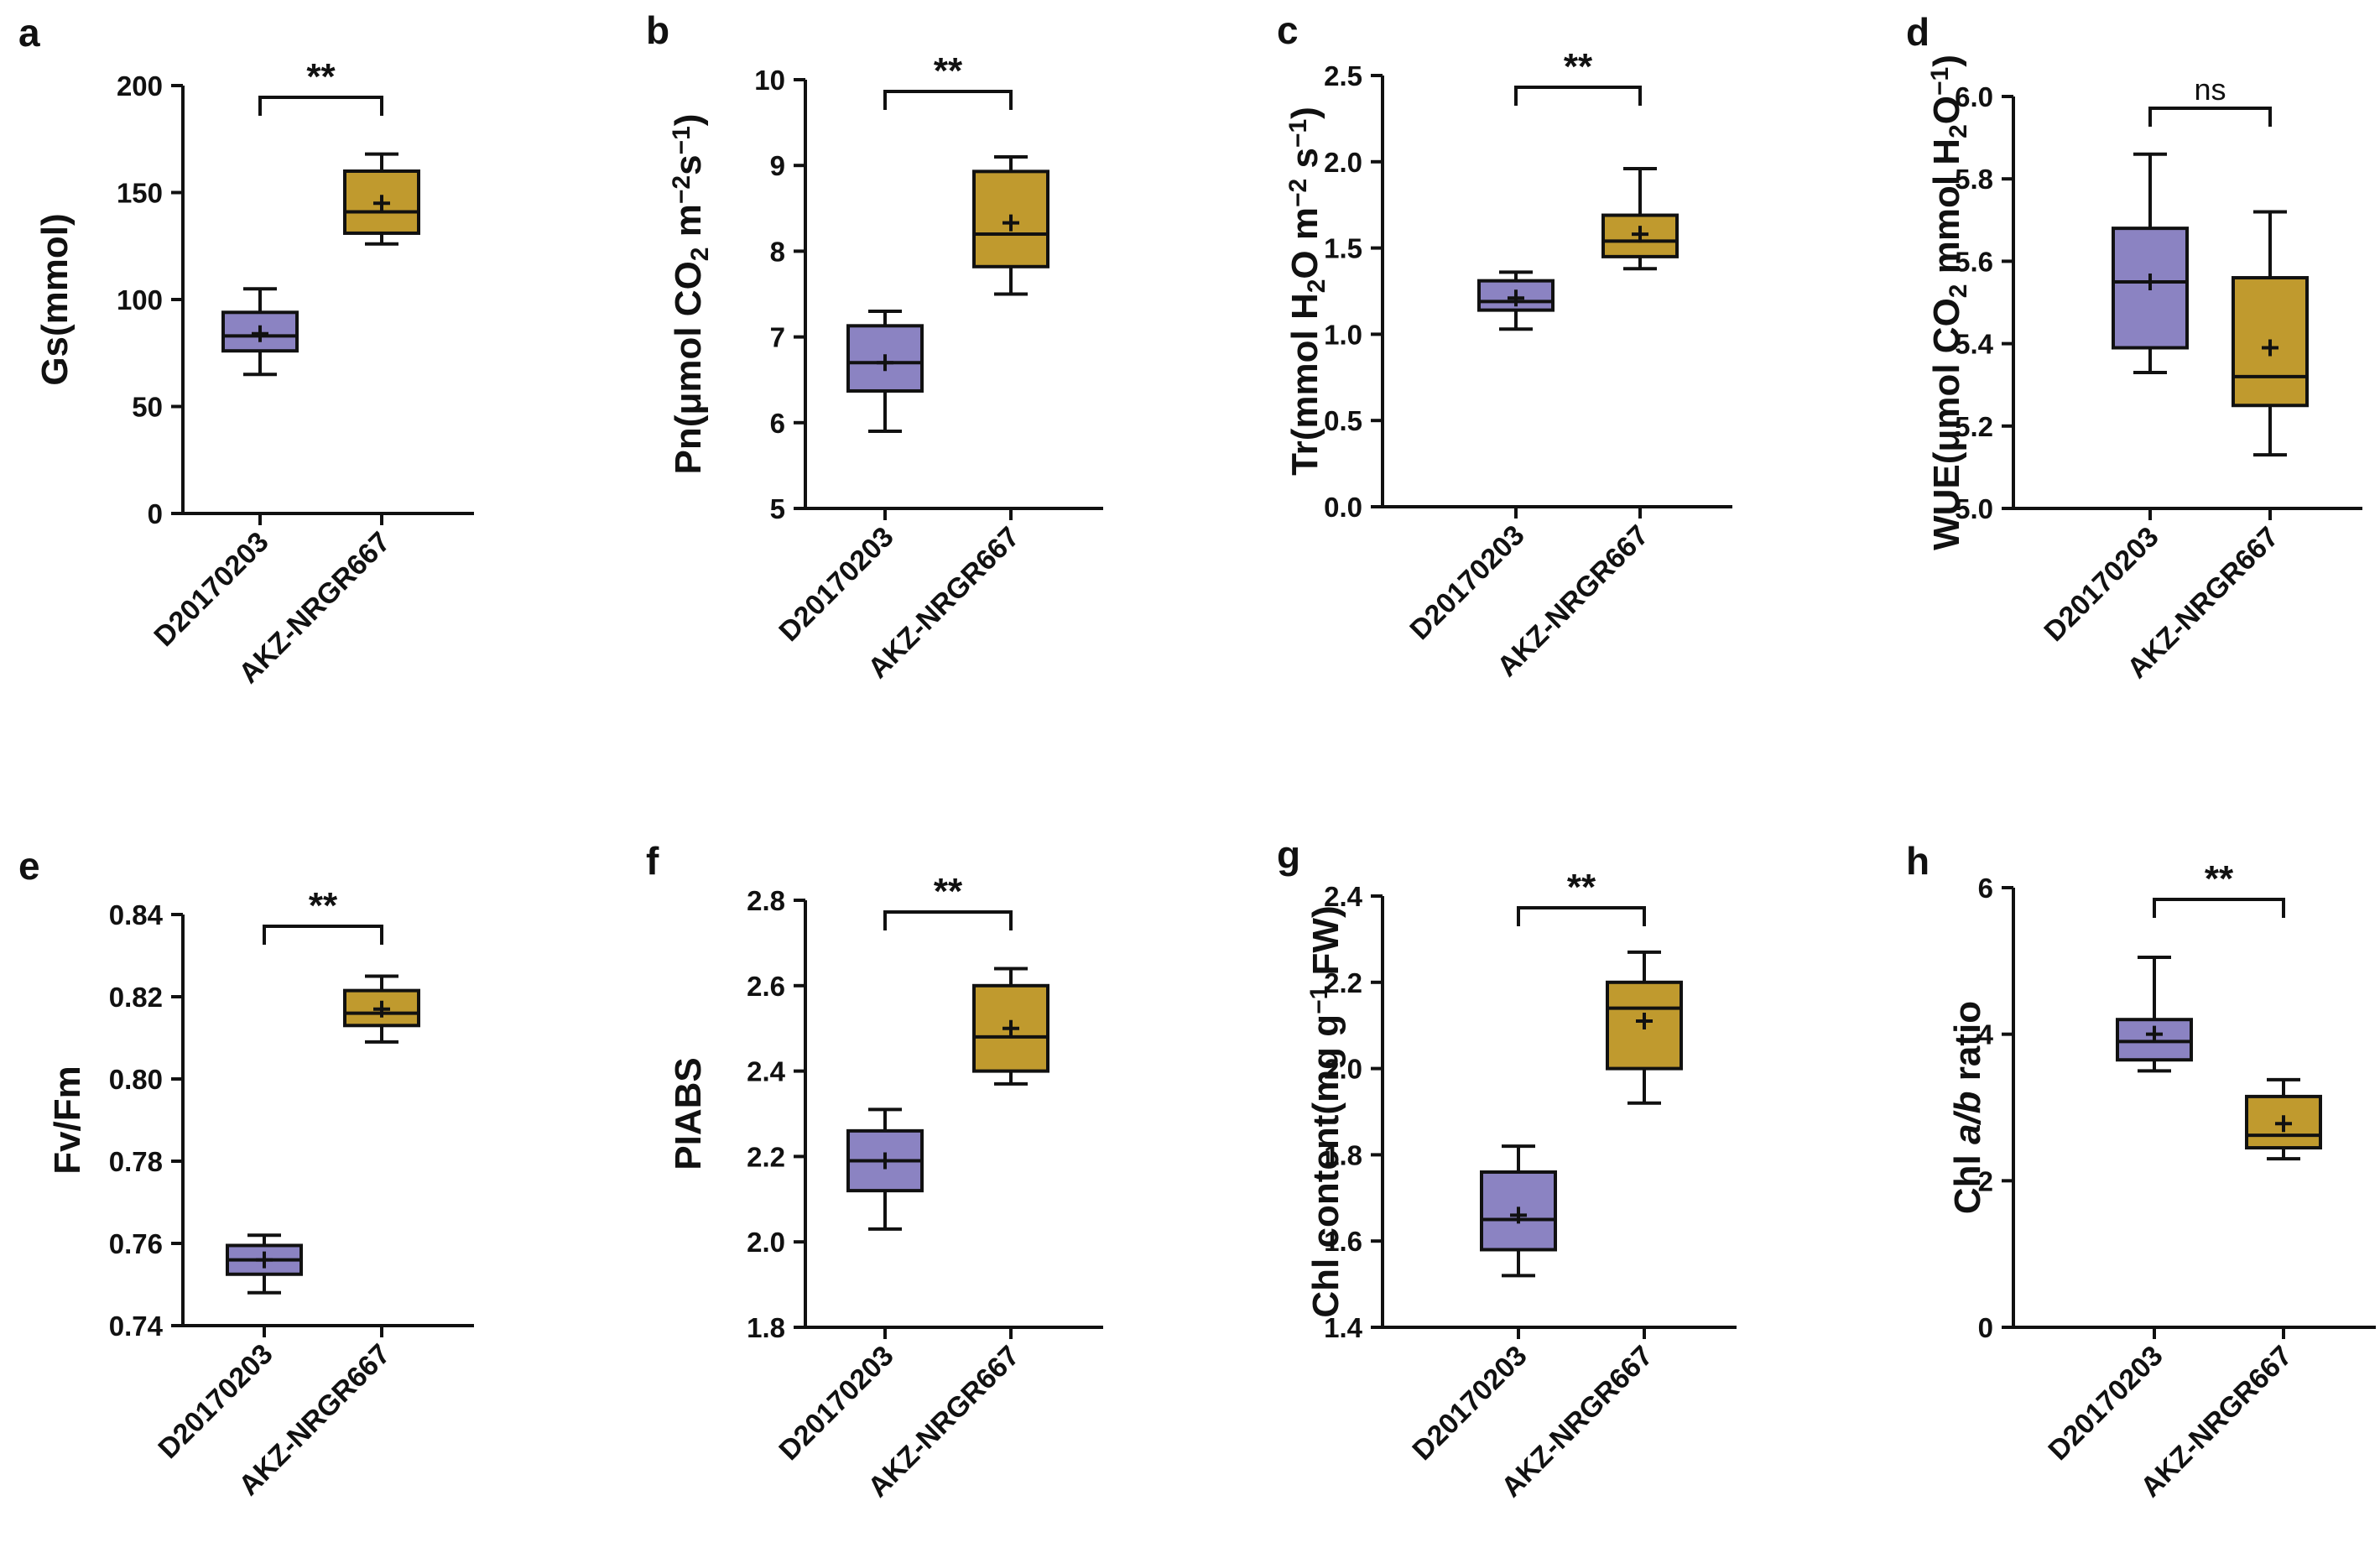  Describe the element at coordinates (1946, 211) in the screenshot. I see `y-axis-label-part: mmol H` at that location.